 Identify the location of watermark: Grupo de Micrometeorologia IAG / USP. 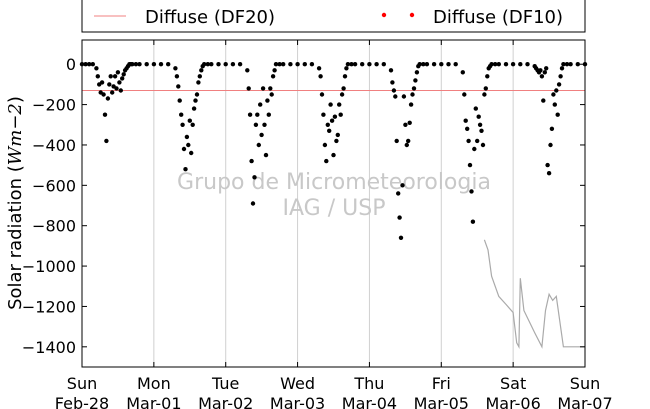
(334, 195).